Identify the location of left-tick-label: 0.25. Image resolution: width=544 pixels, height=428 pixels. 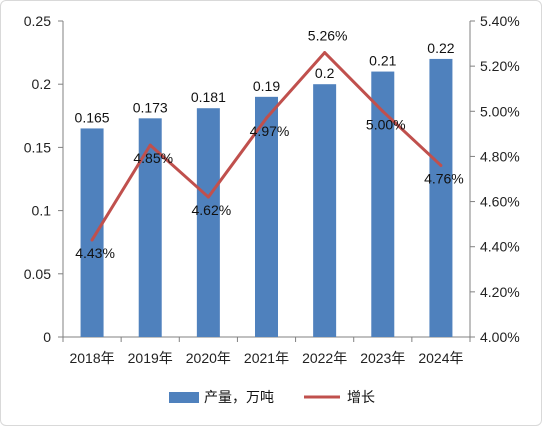
(37, 21).